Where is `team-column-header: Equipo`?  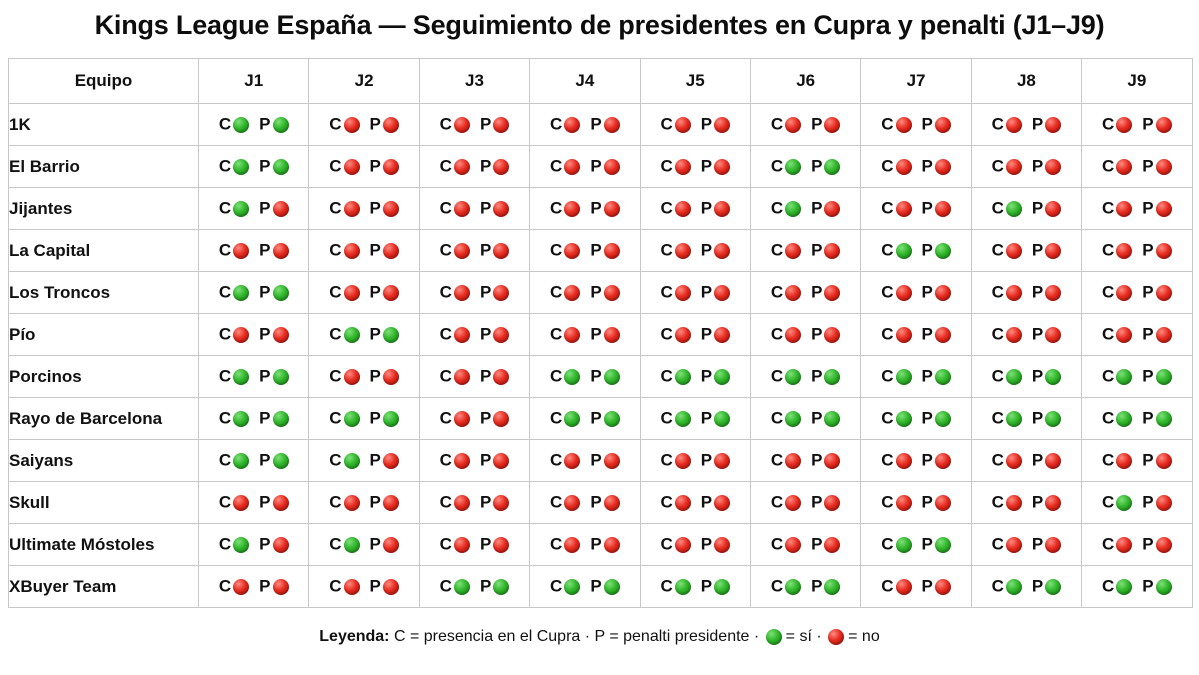 team-column-header: Equipo is located at coordinates (103, 81).